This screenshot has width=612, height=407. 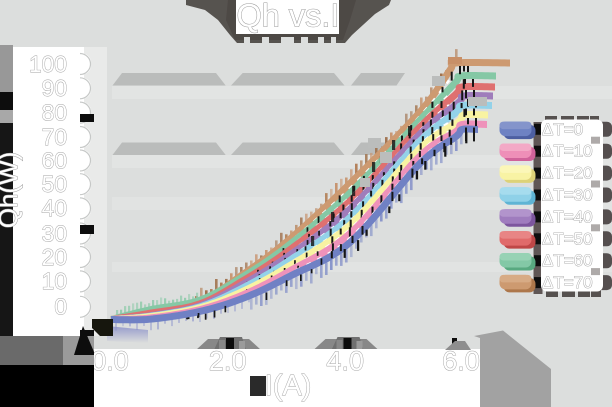 What do you see at coordinates (110, 361) in the screenshot?
I see `svg-text: 0.0` at bounding box center [110, 361].